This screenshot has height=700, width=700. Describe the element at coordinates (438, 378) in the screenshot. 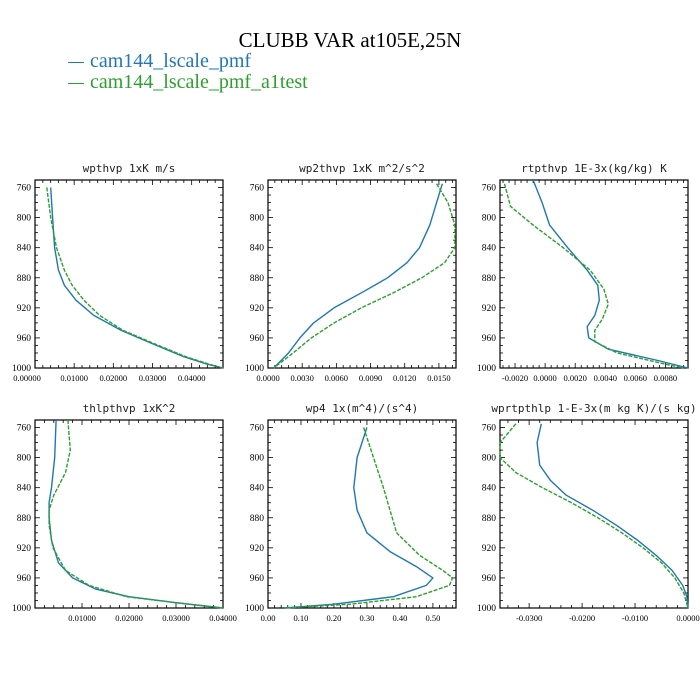

I see `x-tick-label: 0.0150` at that location.